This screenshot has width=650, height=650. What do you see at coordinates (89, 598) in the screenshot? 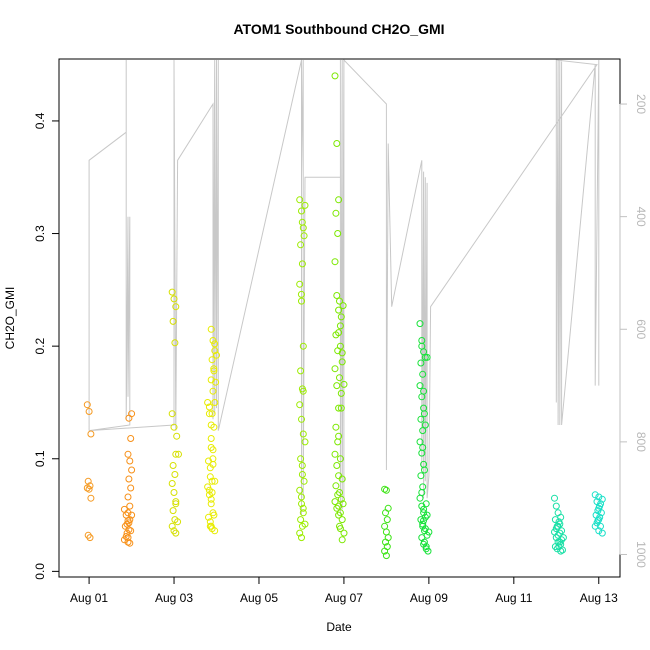
I see `x-tick-label: Aug 01` at bounding box center [89, 598].